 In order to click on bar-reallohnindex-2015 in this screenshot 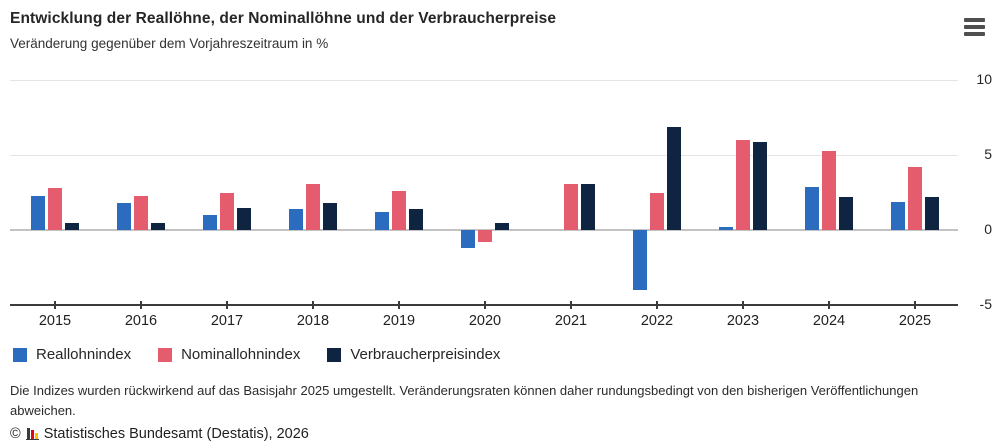, I will do `click(38, 212)`.